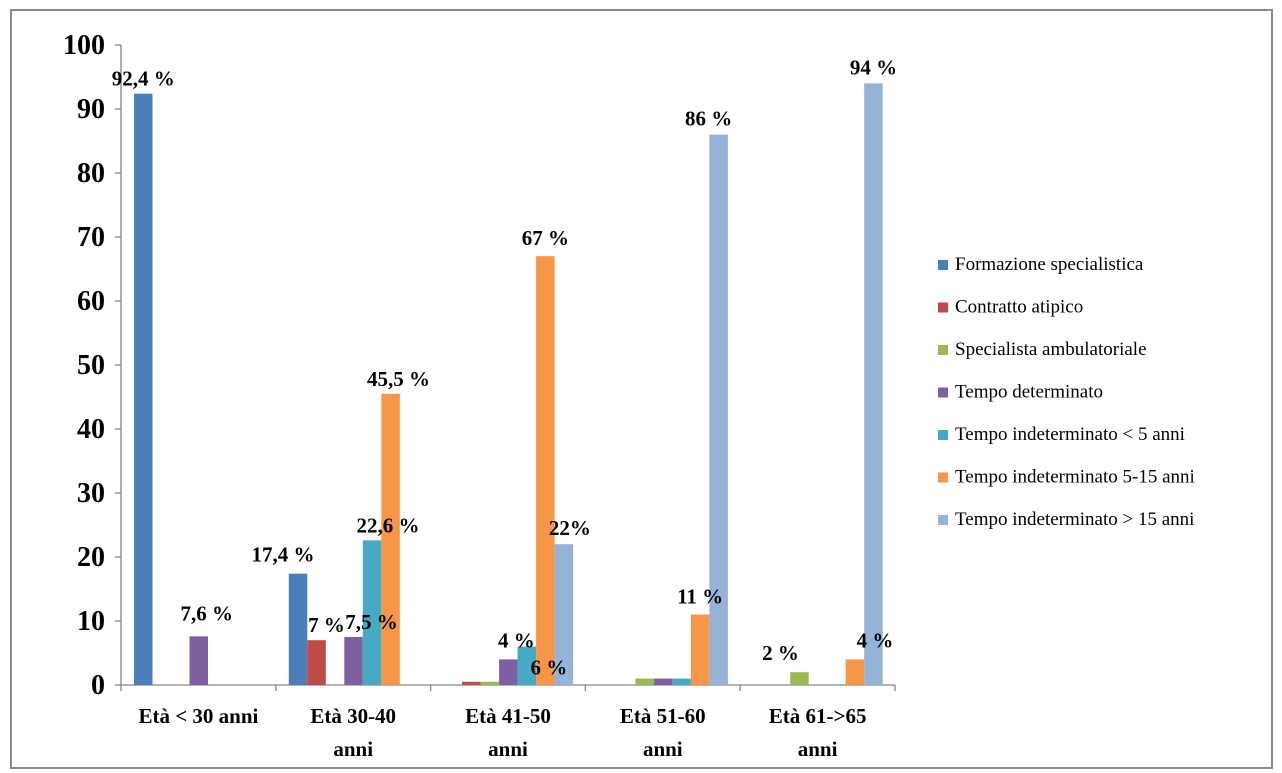  What do you see at coordinates (143, 79) in the screenshot?
I see `data-label: 92,4 %` at bounding box center [143, 79].